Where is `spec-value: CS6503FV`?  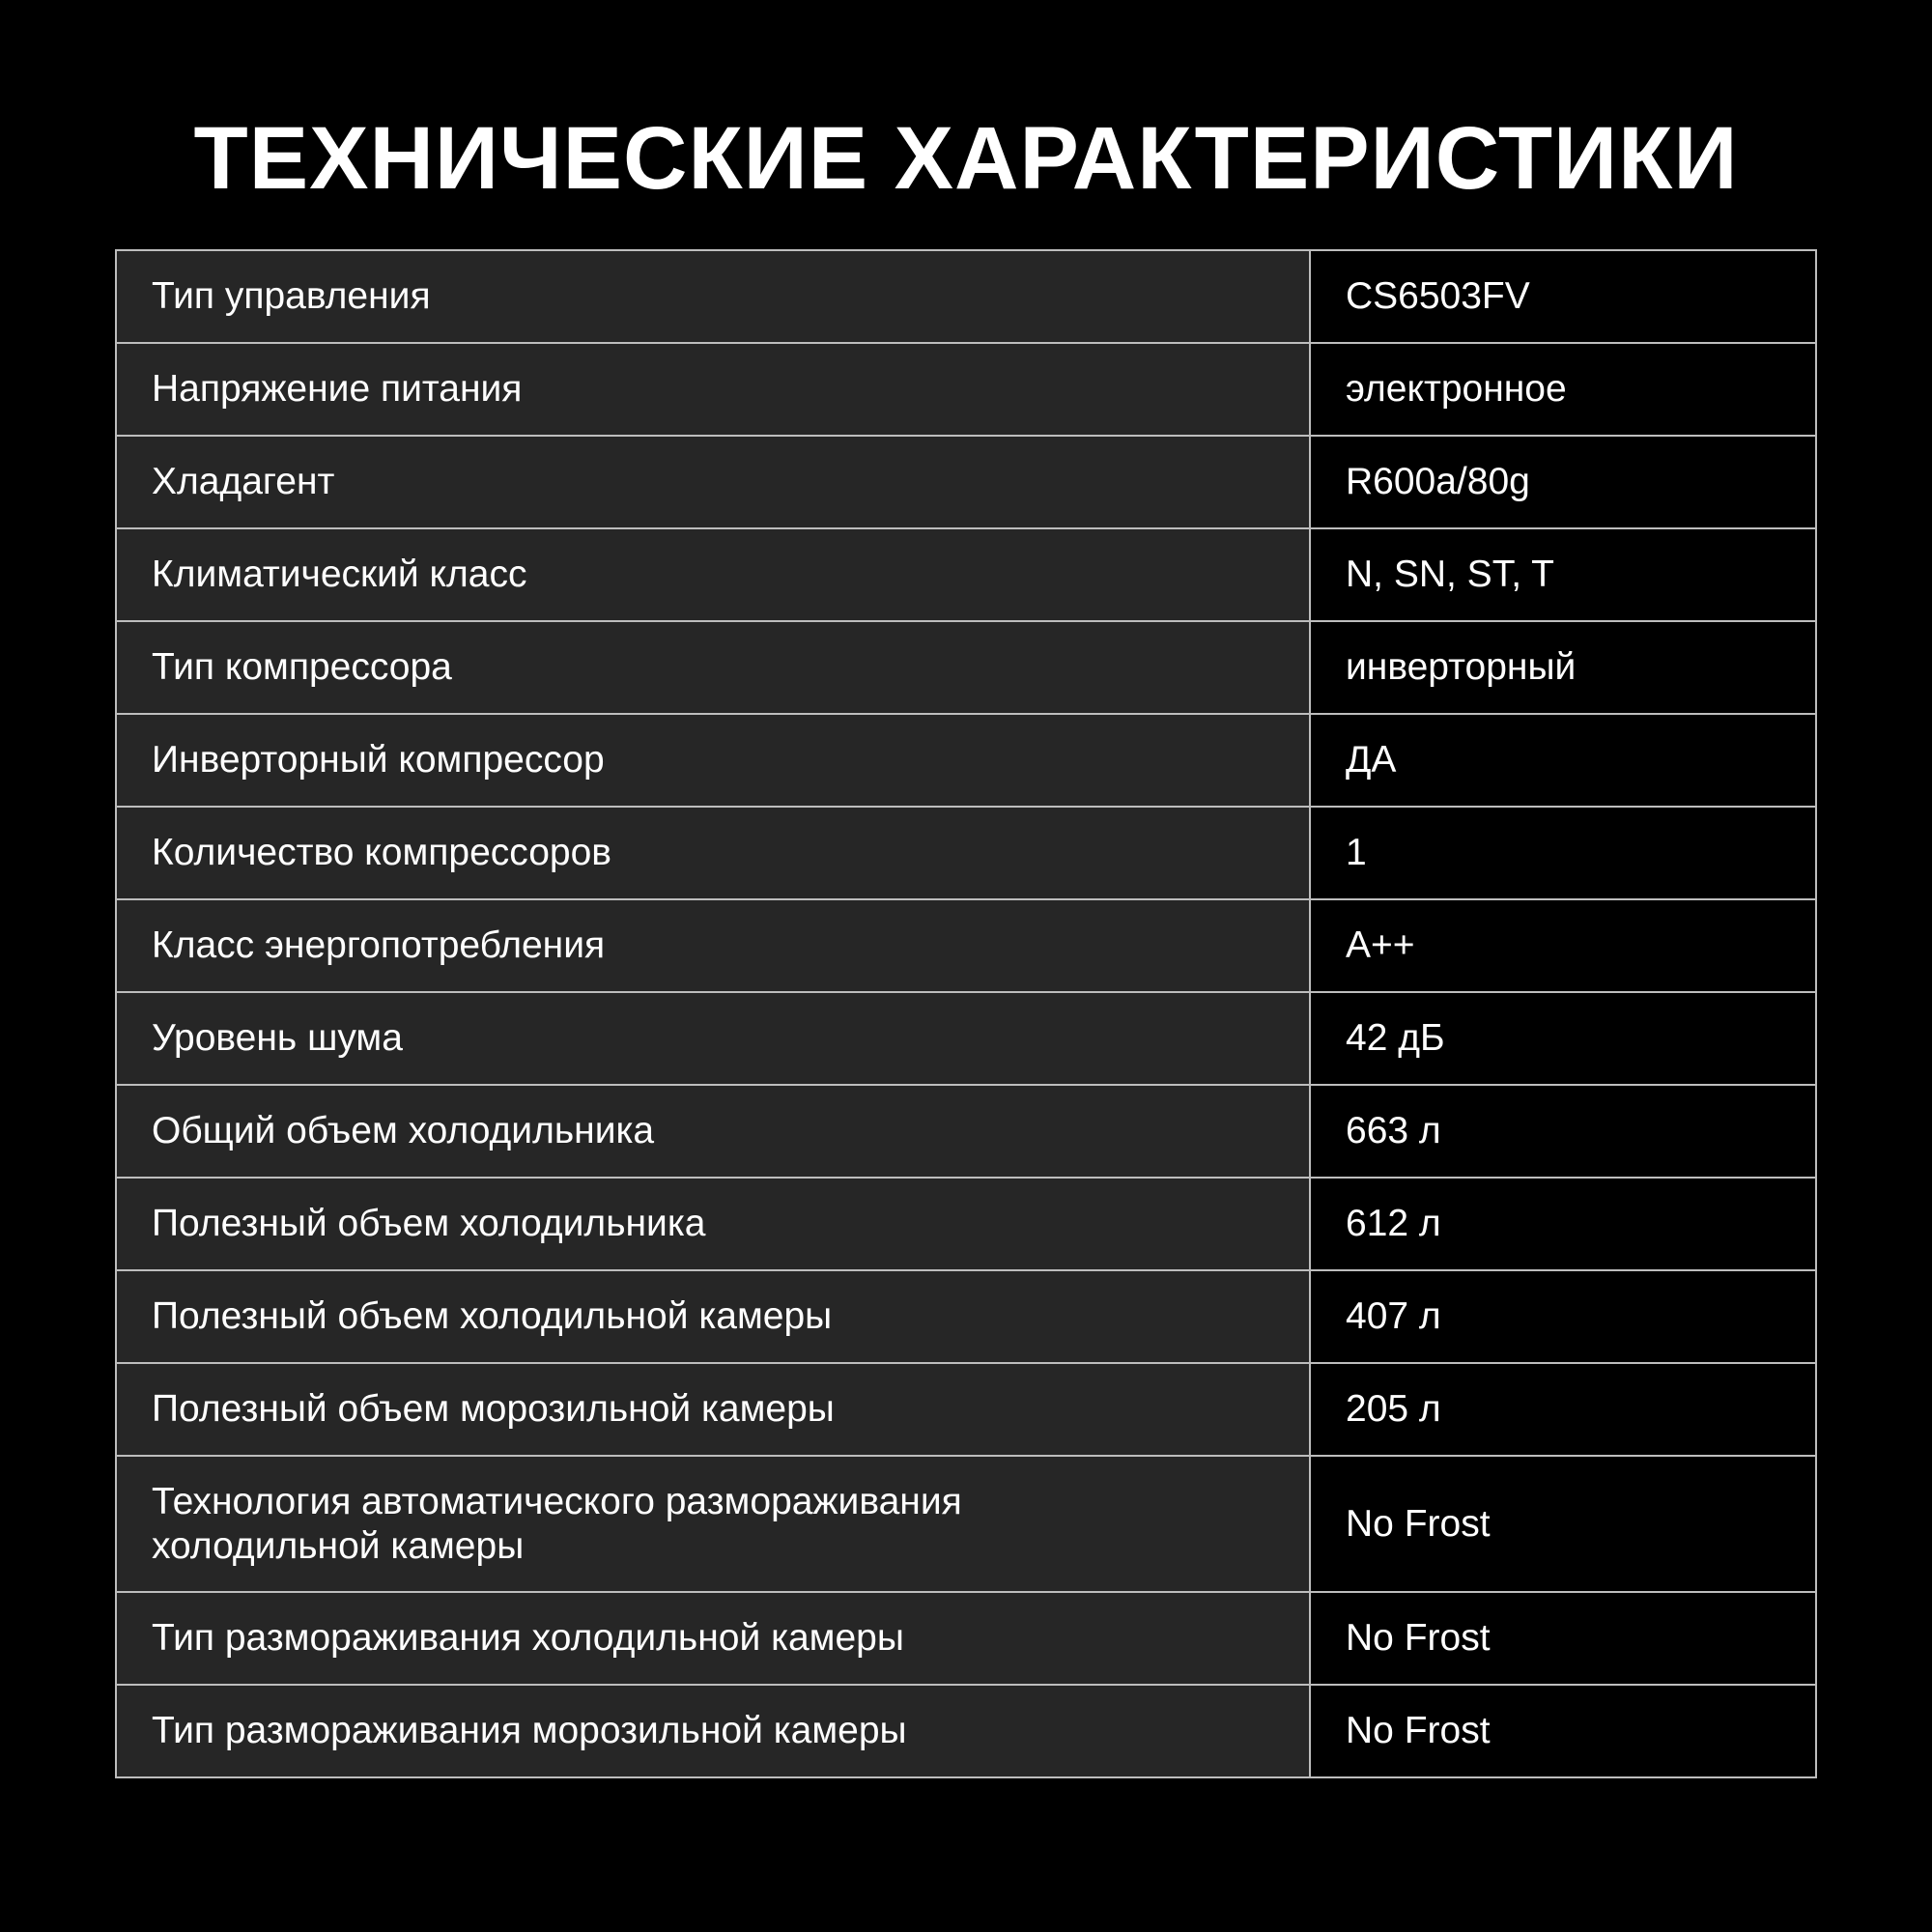
spec-value: CS6503FV is located at coordinates (1563, 296).